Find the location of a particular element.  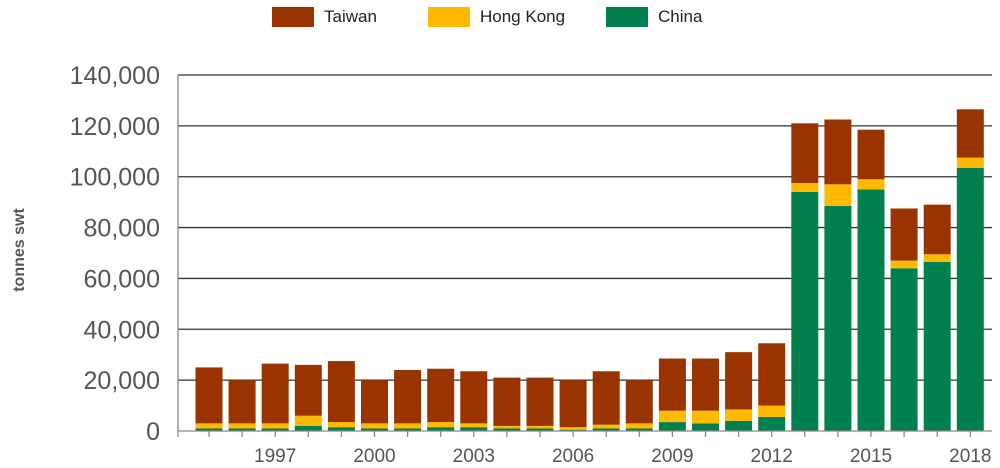

y-tick-label: 120,000 is located at coordinates (115, 127).